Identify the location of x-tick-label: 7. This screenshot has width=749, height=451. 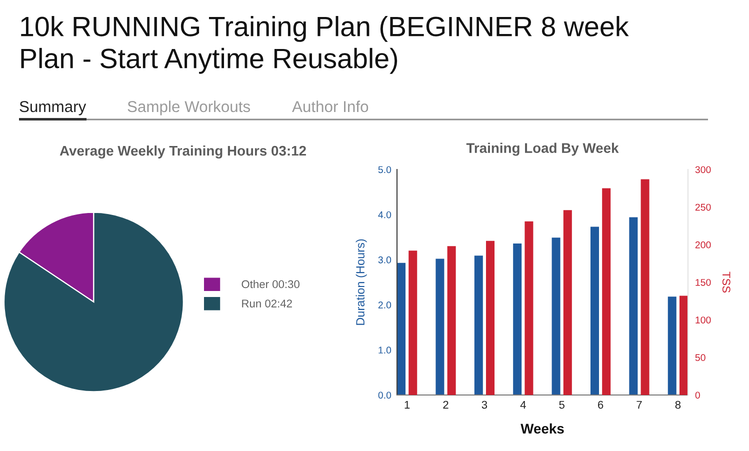
(639, 404).